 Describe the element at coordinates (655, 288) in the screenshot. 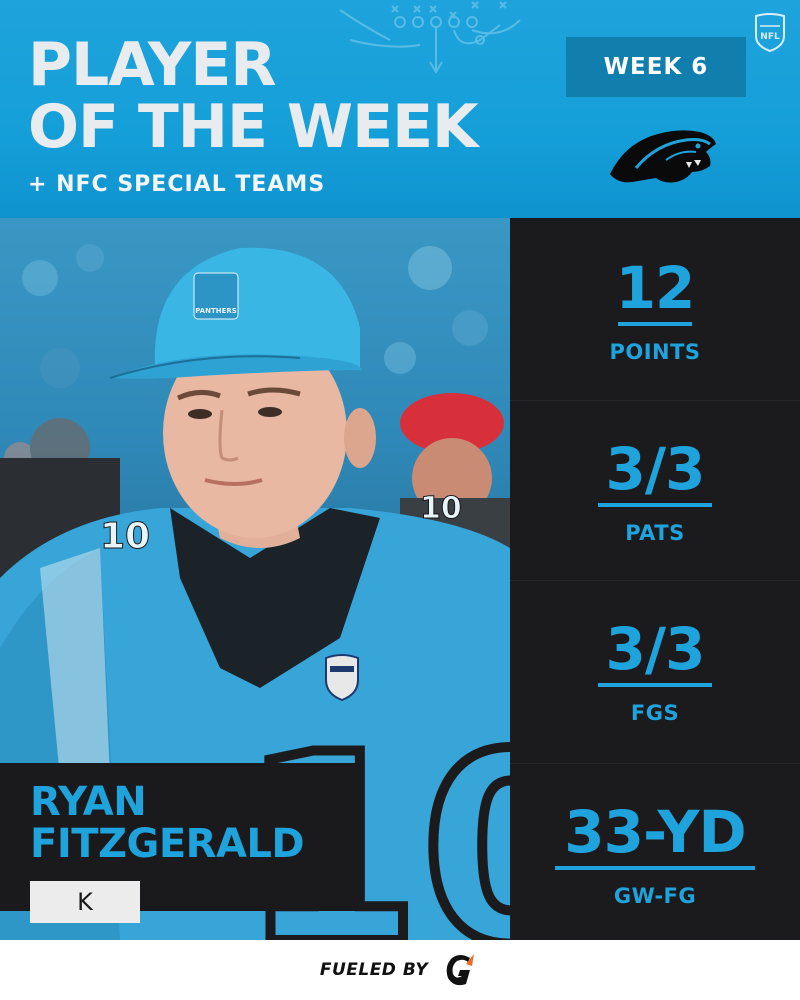

I see `stat-value: 12` at that location.